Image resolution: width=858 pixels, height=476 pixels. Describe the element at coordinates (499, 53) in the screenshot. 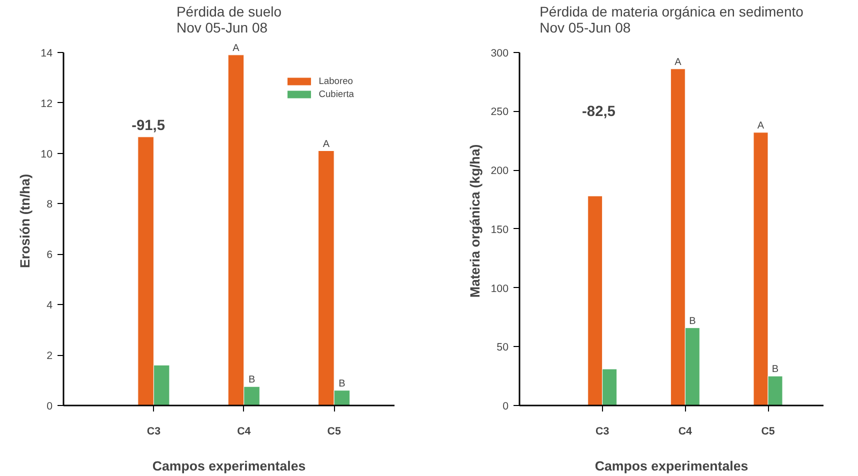

I see `y-tick-label: 300` at that location.